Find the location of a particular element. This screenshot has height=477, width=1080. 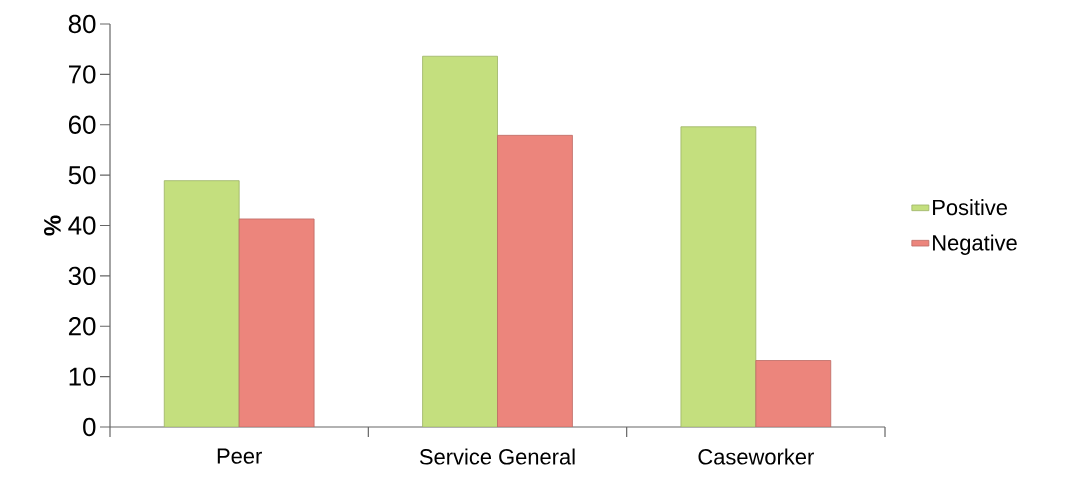

y-axis-title: % is located at coordinates (52, 225).